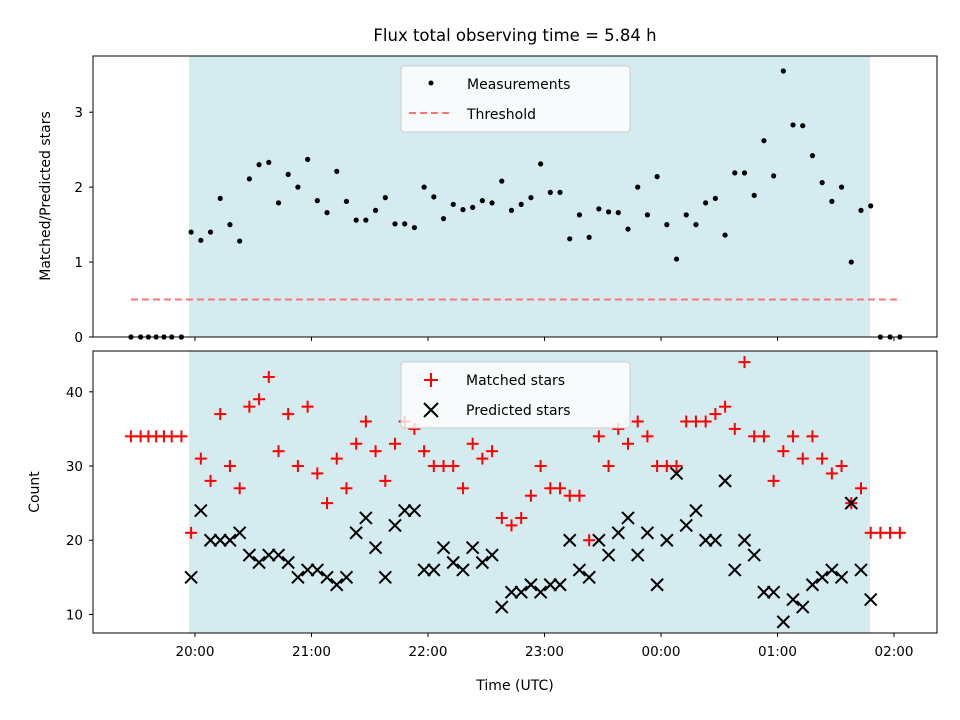  Describe the element at coordinates (195, 652) in the screenshot. I see `counts-x-tick-label: 20:00` at that location.